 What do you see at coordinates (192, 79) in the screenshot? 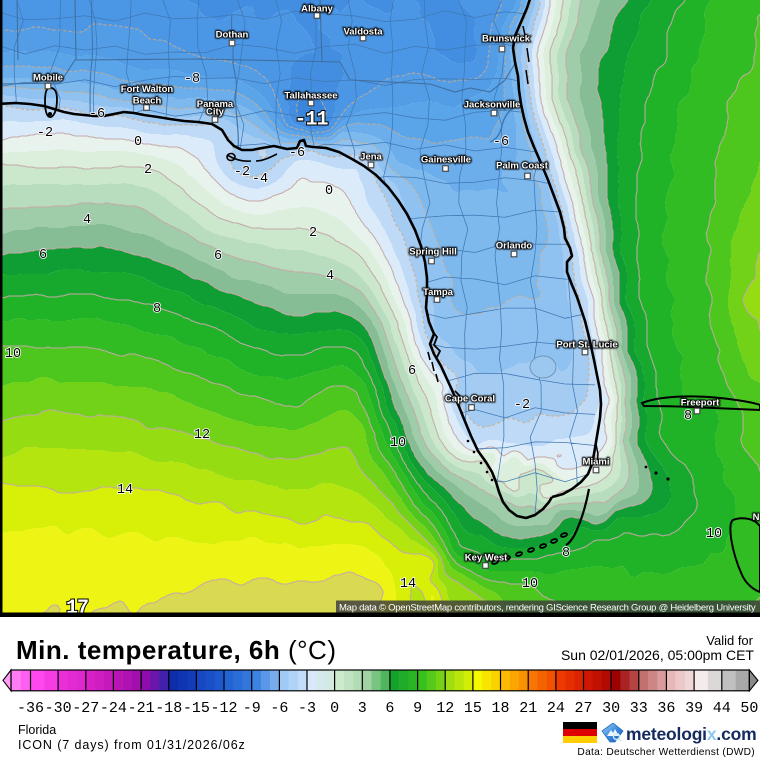
I see `svg-text: -8` at bounding box center [192, 79].